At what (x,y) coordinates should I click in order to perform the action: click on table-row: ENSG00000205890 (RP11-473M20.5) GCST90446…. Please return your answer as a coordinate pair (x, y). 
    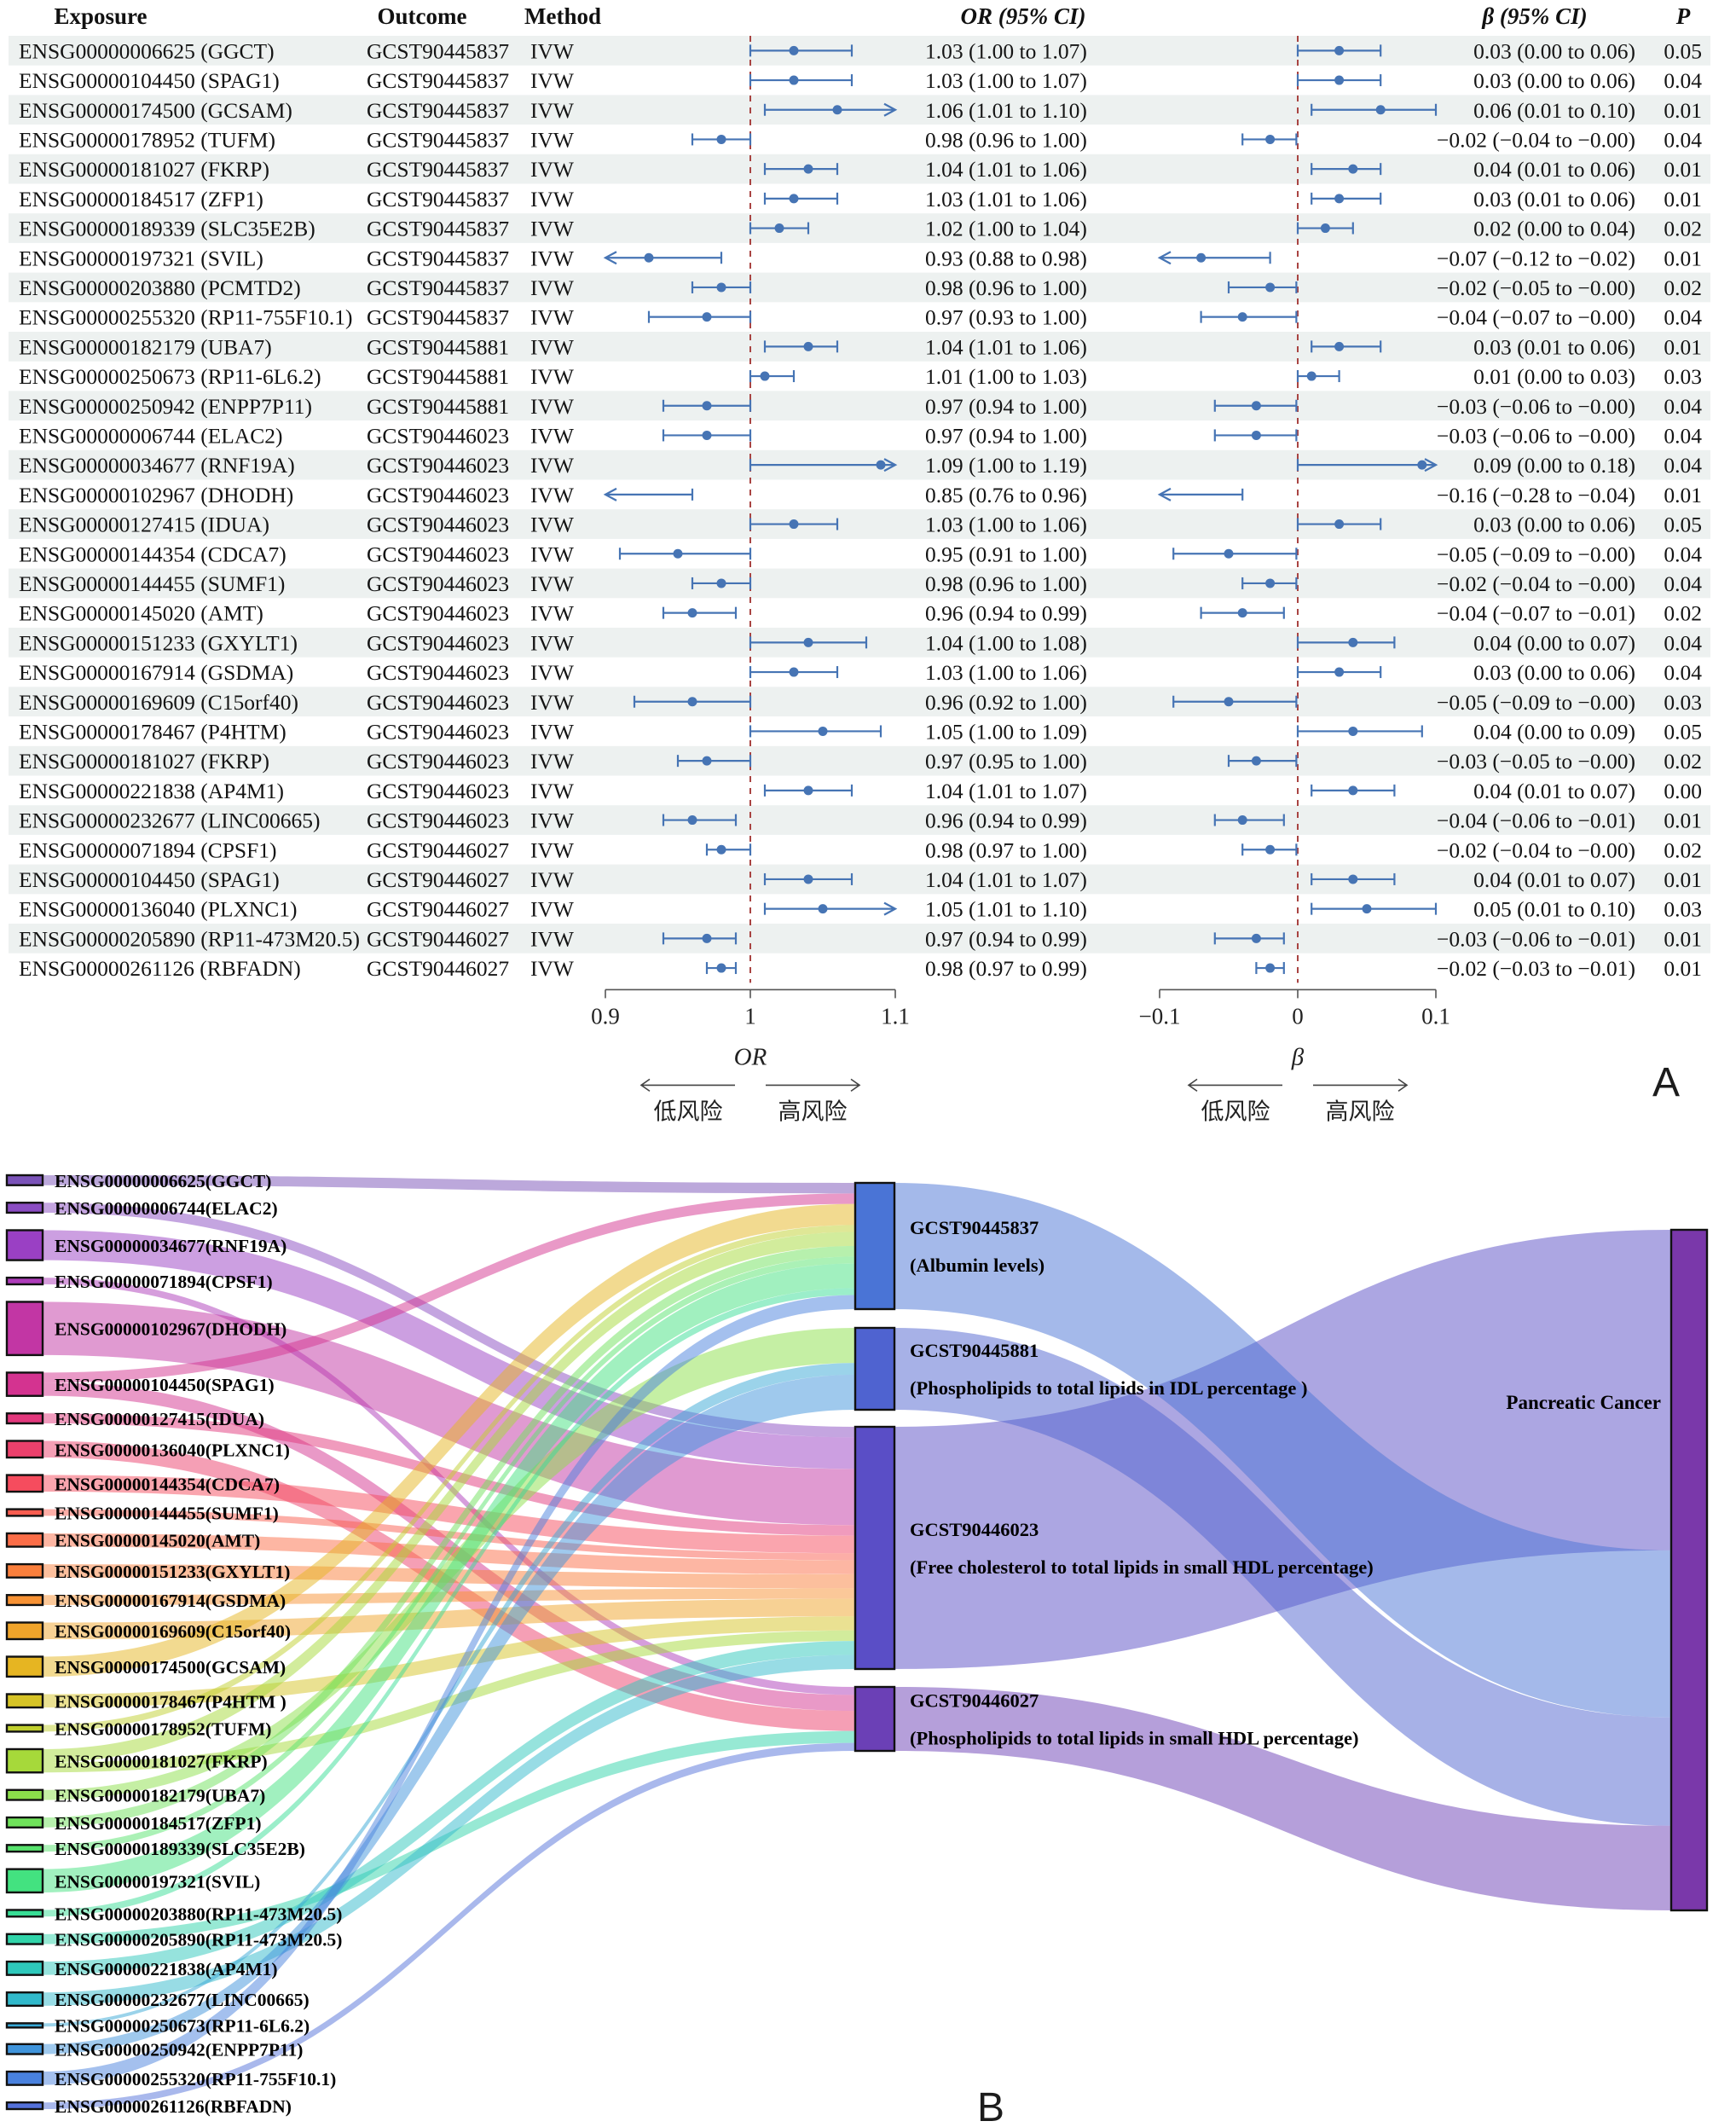
    Looking at the image, I should click on (860, 938).